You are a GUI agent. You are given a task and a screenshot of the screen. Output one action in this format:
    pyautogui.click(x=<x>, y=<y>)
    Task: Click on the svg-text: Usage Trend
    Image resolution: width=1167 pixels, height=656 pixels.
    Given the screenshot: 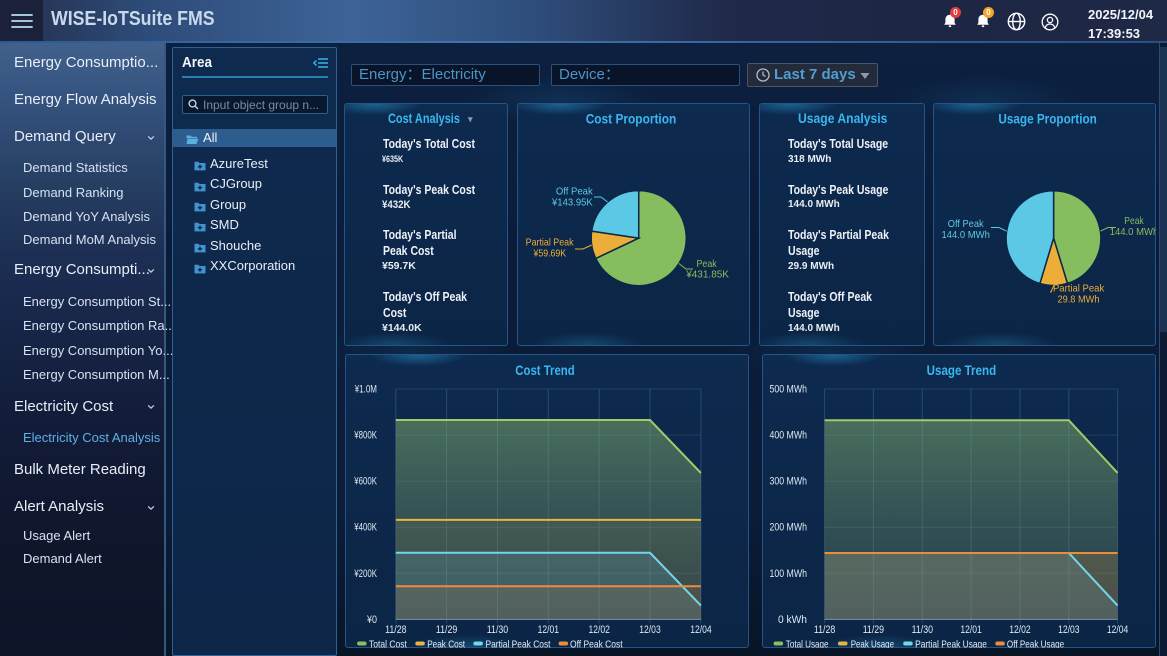 What is the action you would take?
    pyautogui.click(x=962, y=370)
    